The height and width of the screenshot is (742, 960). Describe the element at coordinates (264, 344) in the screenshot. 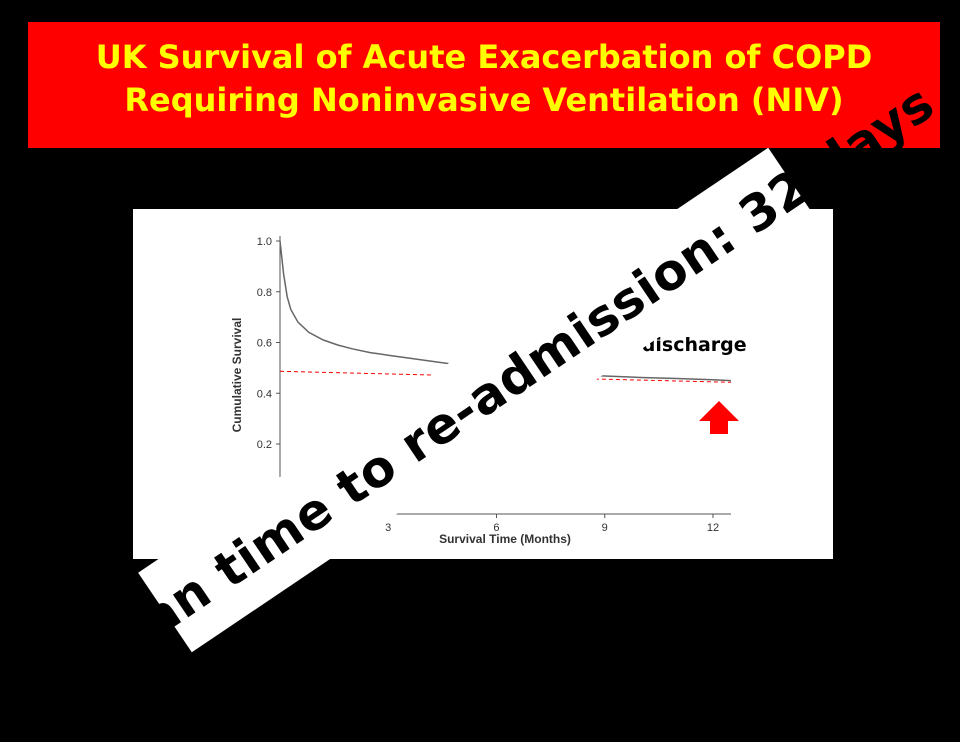

I see `y-tick-label: 0.6` at that location.